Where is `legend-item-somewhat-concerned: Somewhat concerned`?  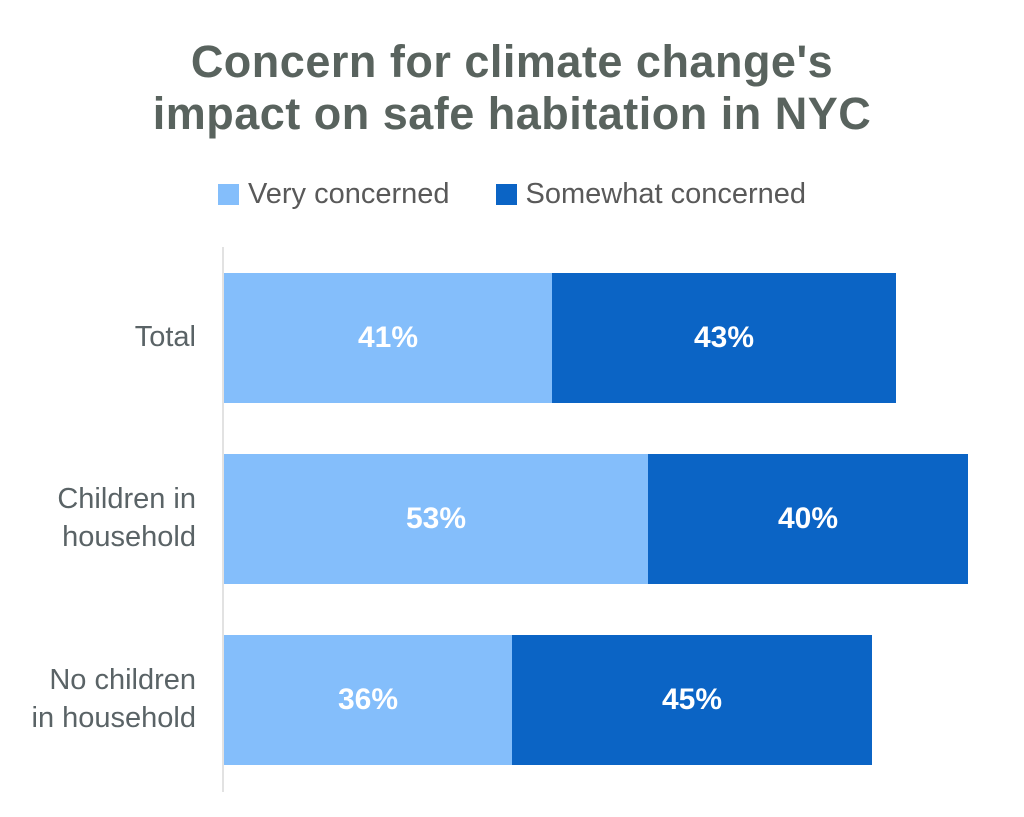 legend-item-somewhat-concerned: Somewhat concerned is located at coordinates (651, 194).